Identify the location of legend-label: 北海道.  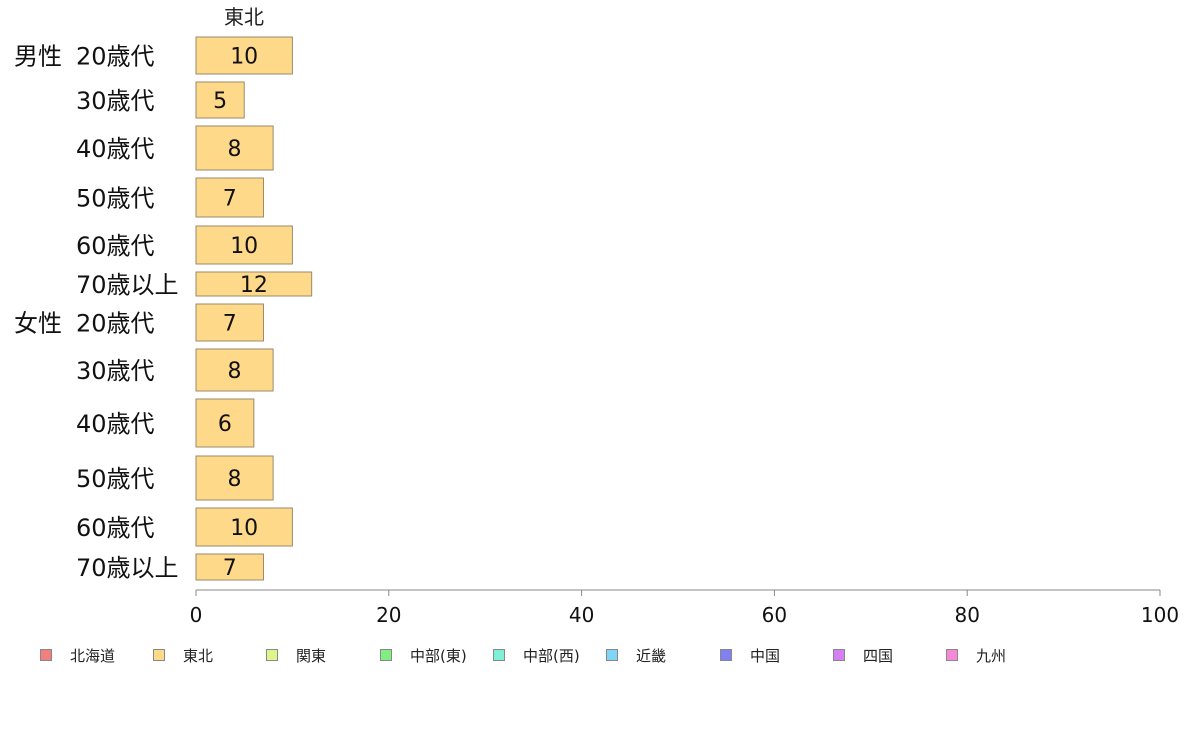
(93, 655).